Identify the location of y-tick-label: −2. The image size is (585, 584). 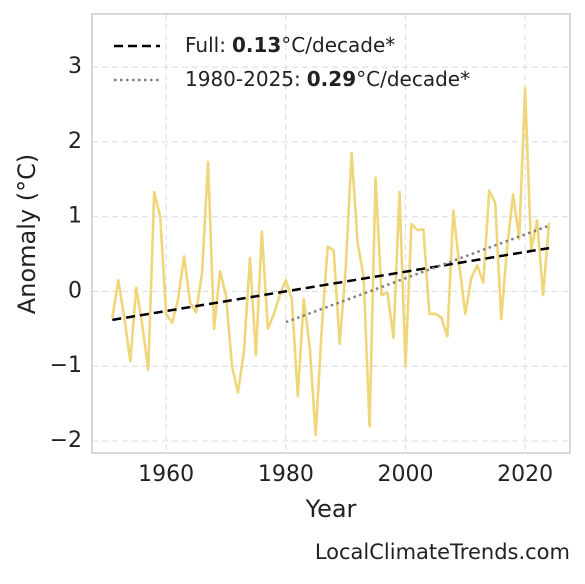
(66, 440).